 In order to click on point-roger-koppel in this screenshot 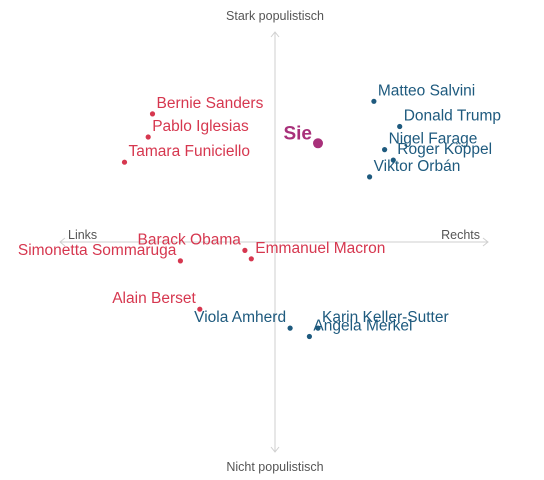, I will do `click(393, 160)`.